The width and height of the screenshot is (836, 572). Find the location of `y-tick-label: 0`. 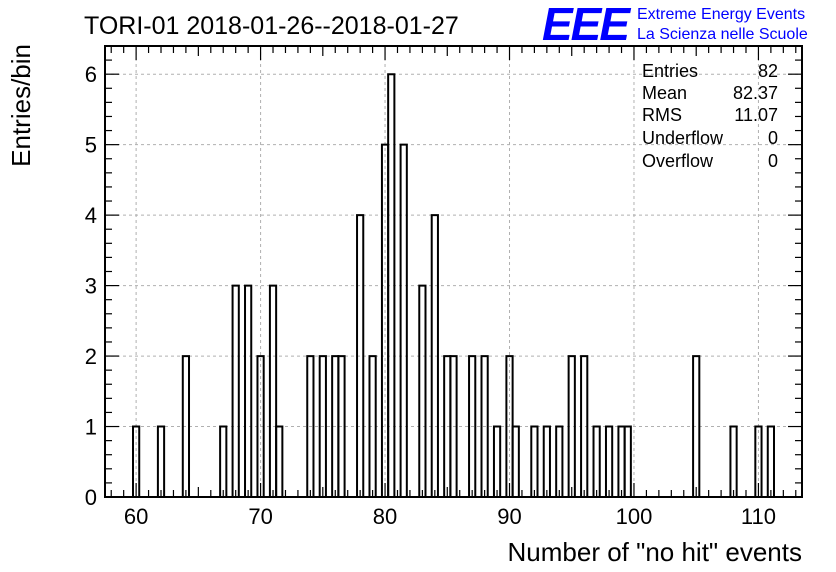

y-tick-label: 0 is located at coordinates (91, 497).